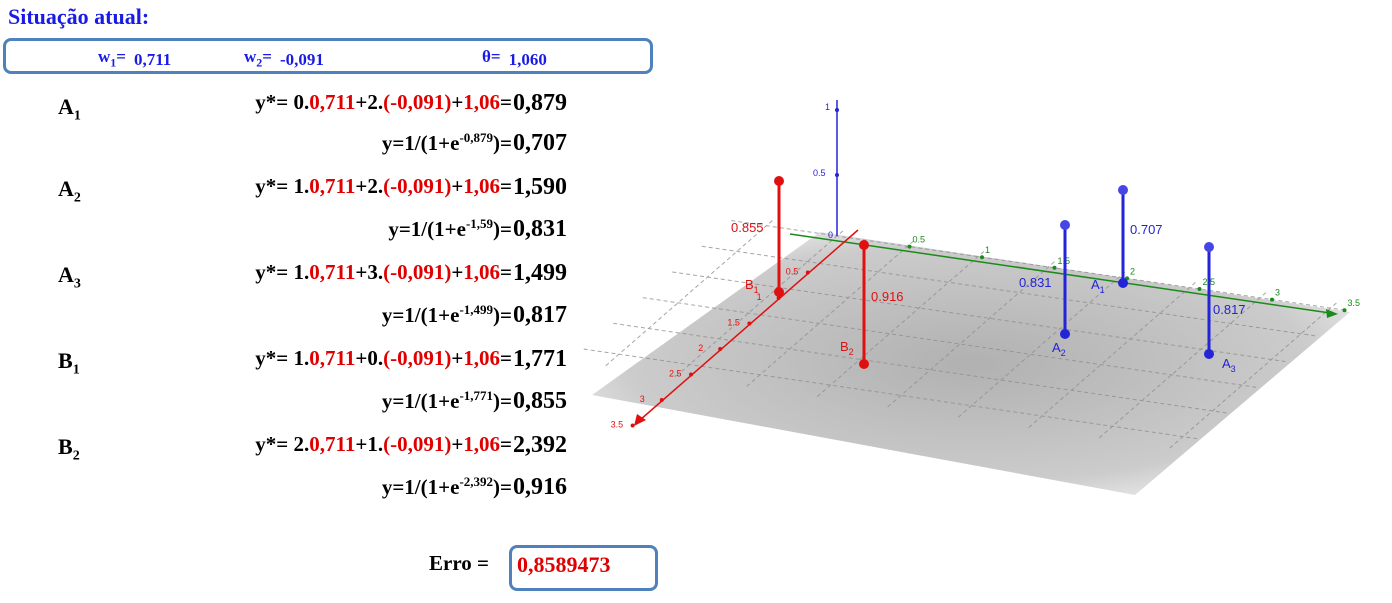  What do you see at coordinates (476, 395) in the screenshot?
I see `expr-exponent: -1,771` at bounding box center [476, 395].